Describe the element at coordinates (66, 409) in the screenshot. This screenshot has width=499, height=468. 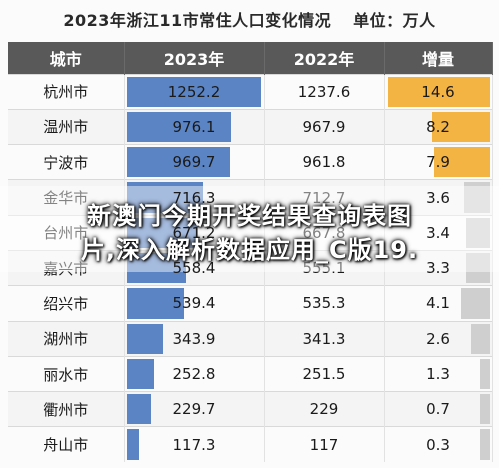
I see `city-cell: 衢州市` at that location.